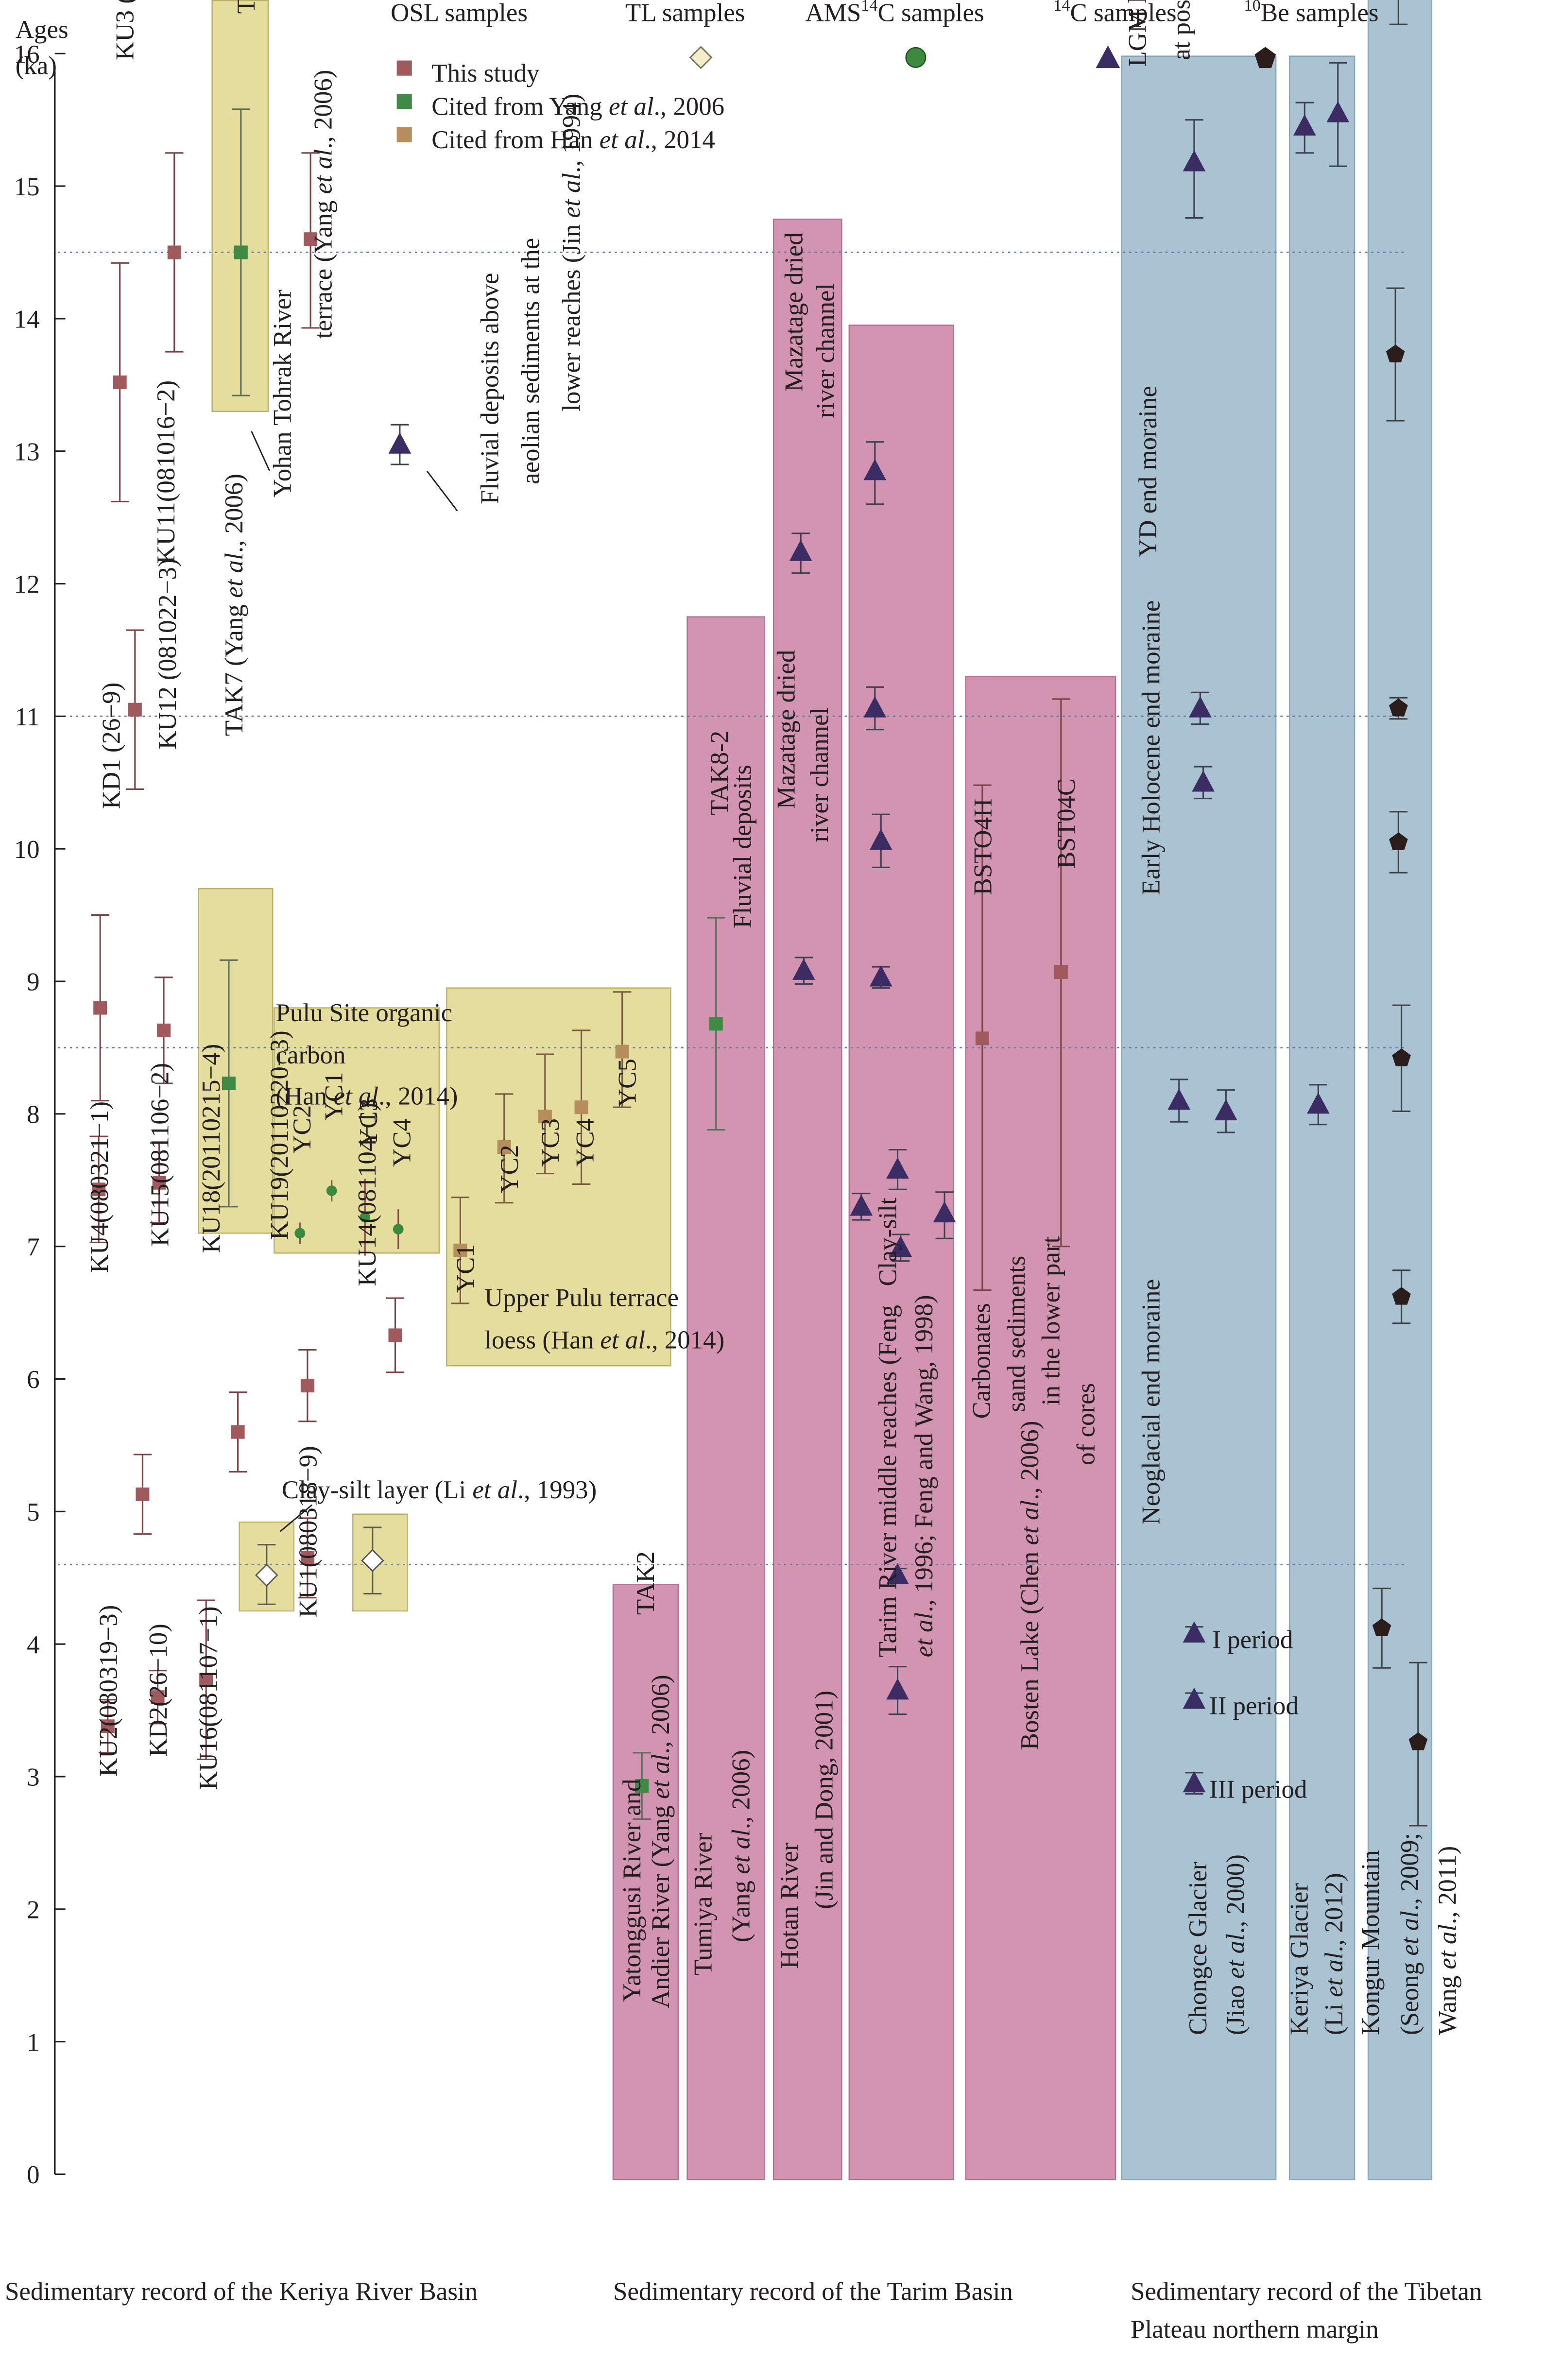  What do you see at coordinates (1448, 1940) in the screenshot?
I see `annotation-label-74: Wang et al., 2011)` at bounding box center [1448, 1940].